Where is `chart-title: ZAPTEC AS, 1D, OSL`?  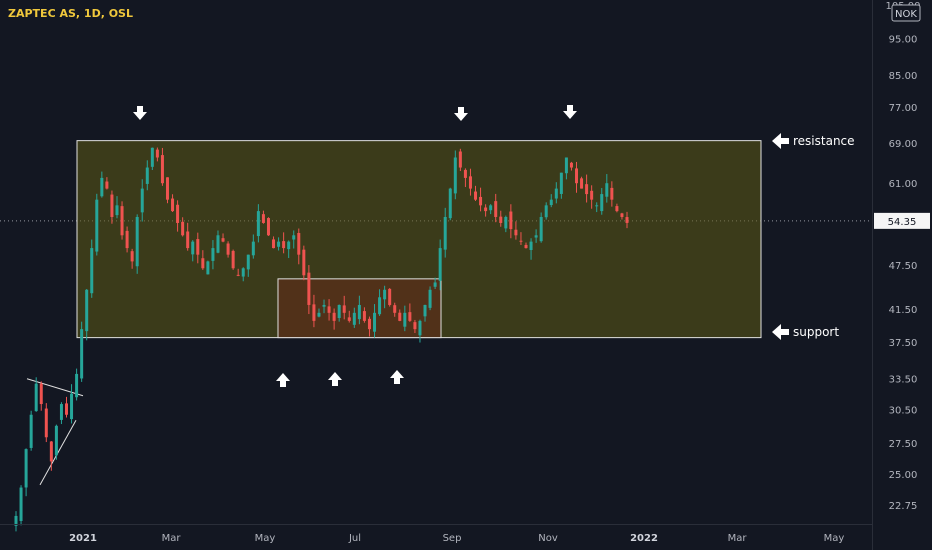 chart-title: ZAPTEC AS, 1D, OSL is located at coordinates (70, 13).